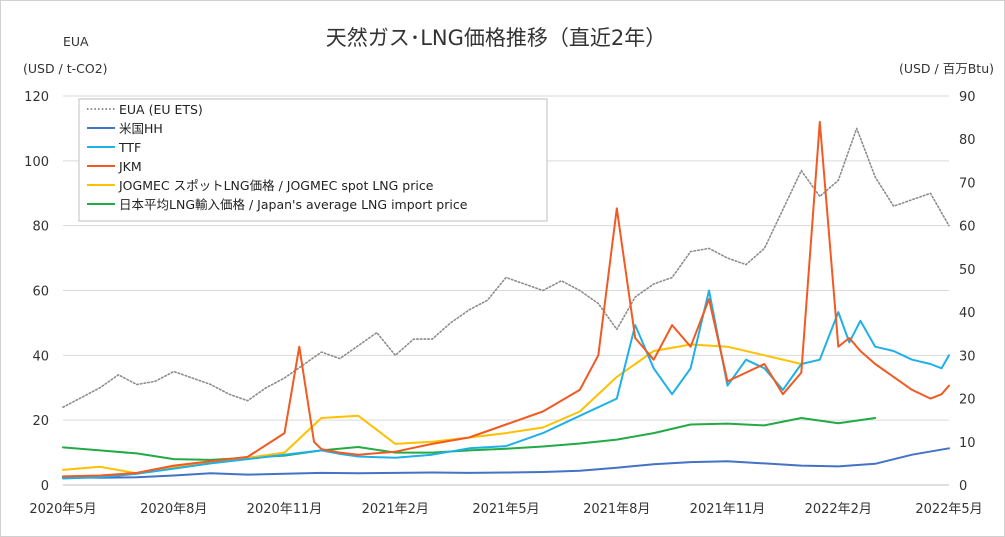 This screenshot has height=537, width=1005. Describe the element at coordinates (129, 147) in the screenshot. I see `legend-label: TTF` at that location.